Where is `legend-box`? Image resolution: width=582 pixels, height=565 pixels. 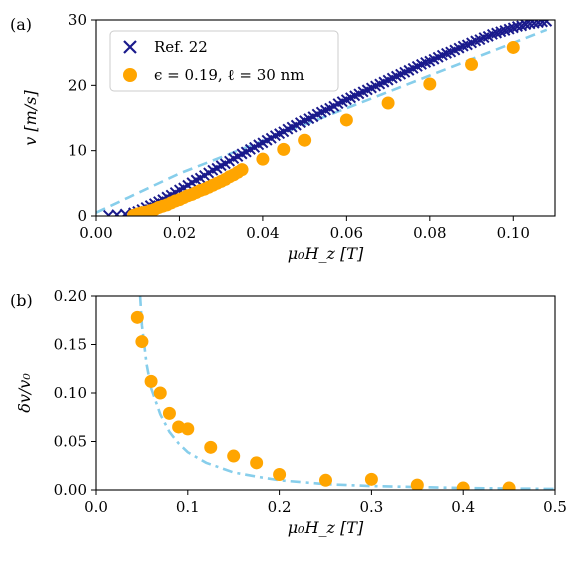 legend-box is located at coordinates (224, 61).